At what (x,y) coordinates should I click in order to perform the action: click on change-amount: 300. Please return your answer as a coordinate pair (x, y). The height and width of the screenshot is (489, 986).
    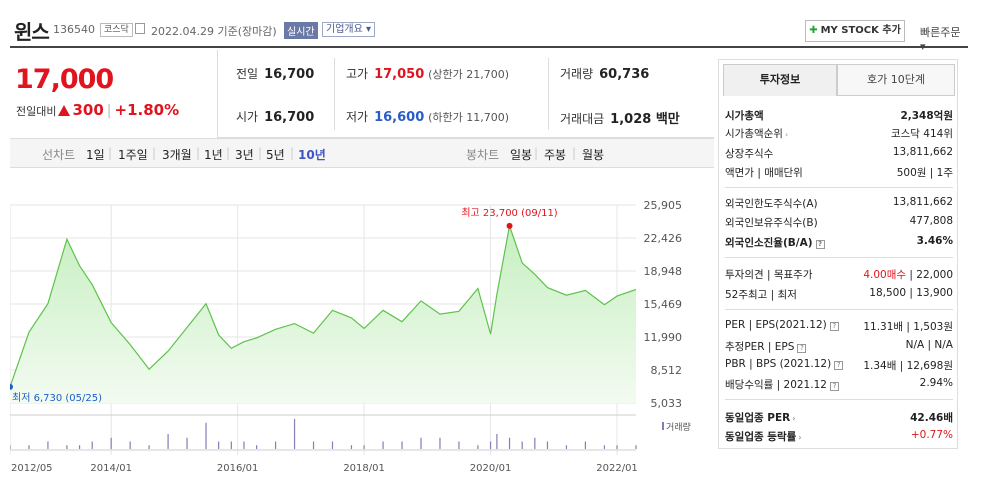
    Looking at the image, I should click on (88, 110).